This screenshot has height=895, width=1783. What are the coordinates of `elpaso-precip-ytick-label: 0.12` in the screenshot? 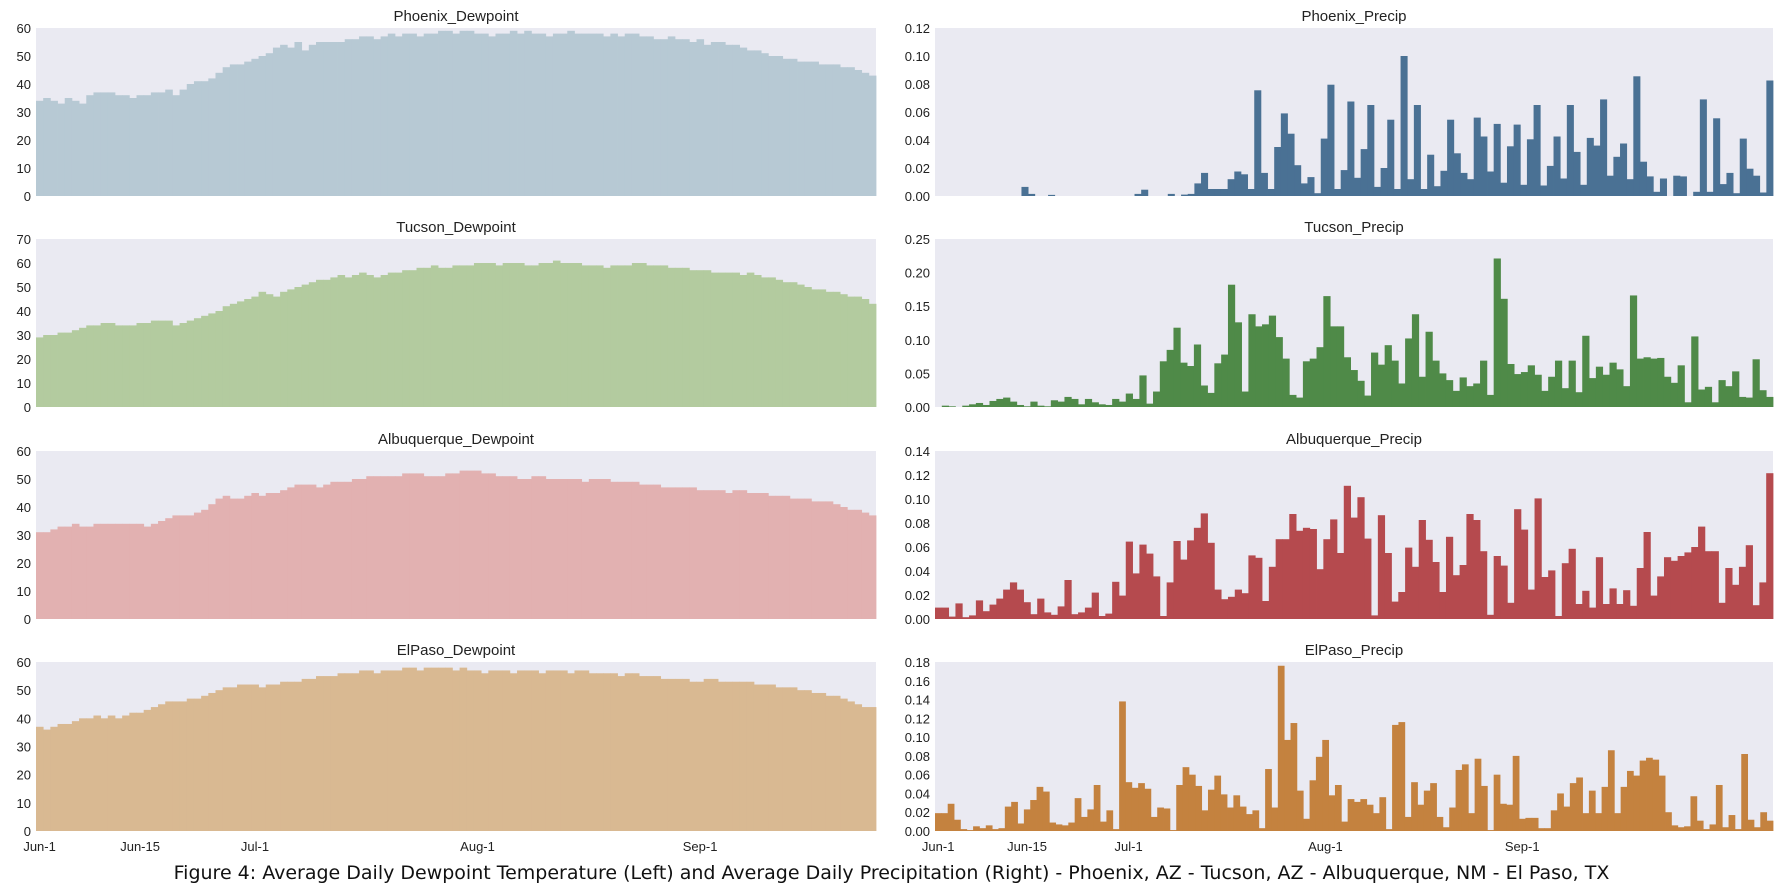 It's located at (917, 718).